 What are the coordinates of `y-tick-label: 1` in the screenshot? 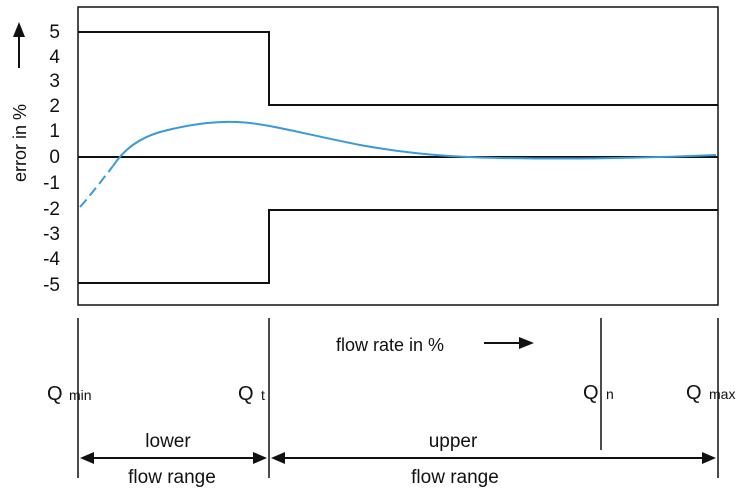 It's located at (54, 131).